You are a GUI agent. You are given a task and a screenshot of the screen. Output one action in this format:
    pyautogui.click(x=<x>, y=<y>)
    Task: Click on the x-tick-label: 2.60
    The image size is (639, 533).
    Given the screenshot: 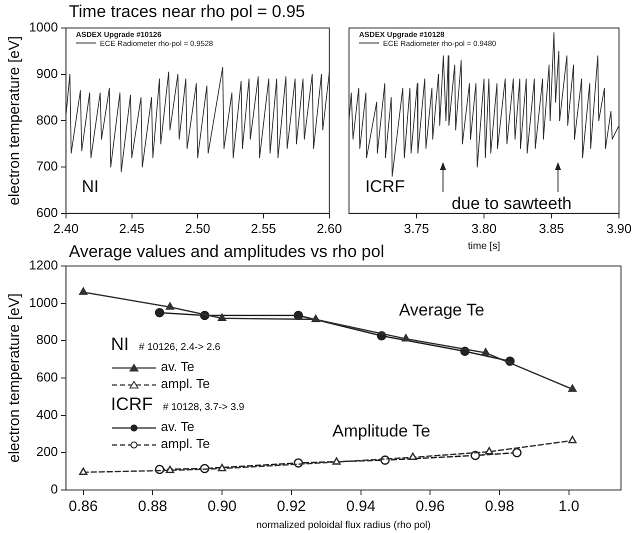 What is the action you would take?
    pyautogui.click(x=329, y=228)
    